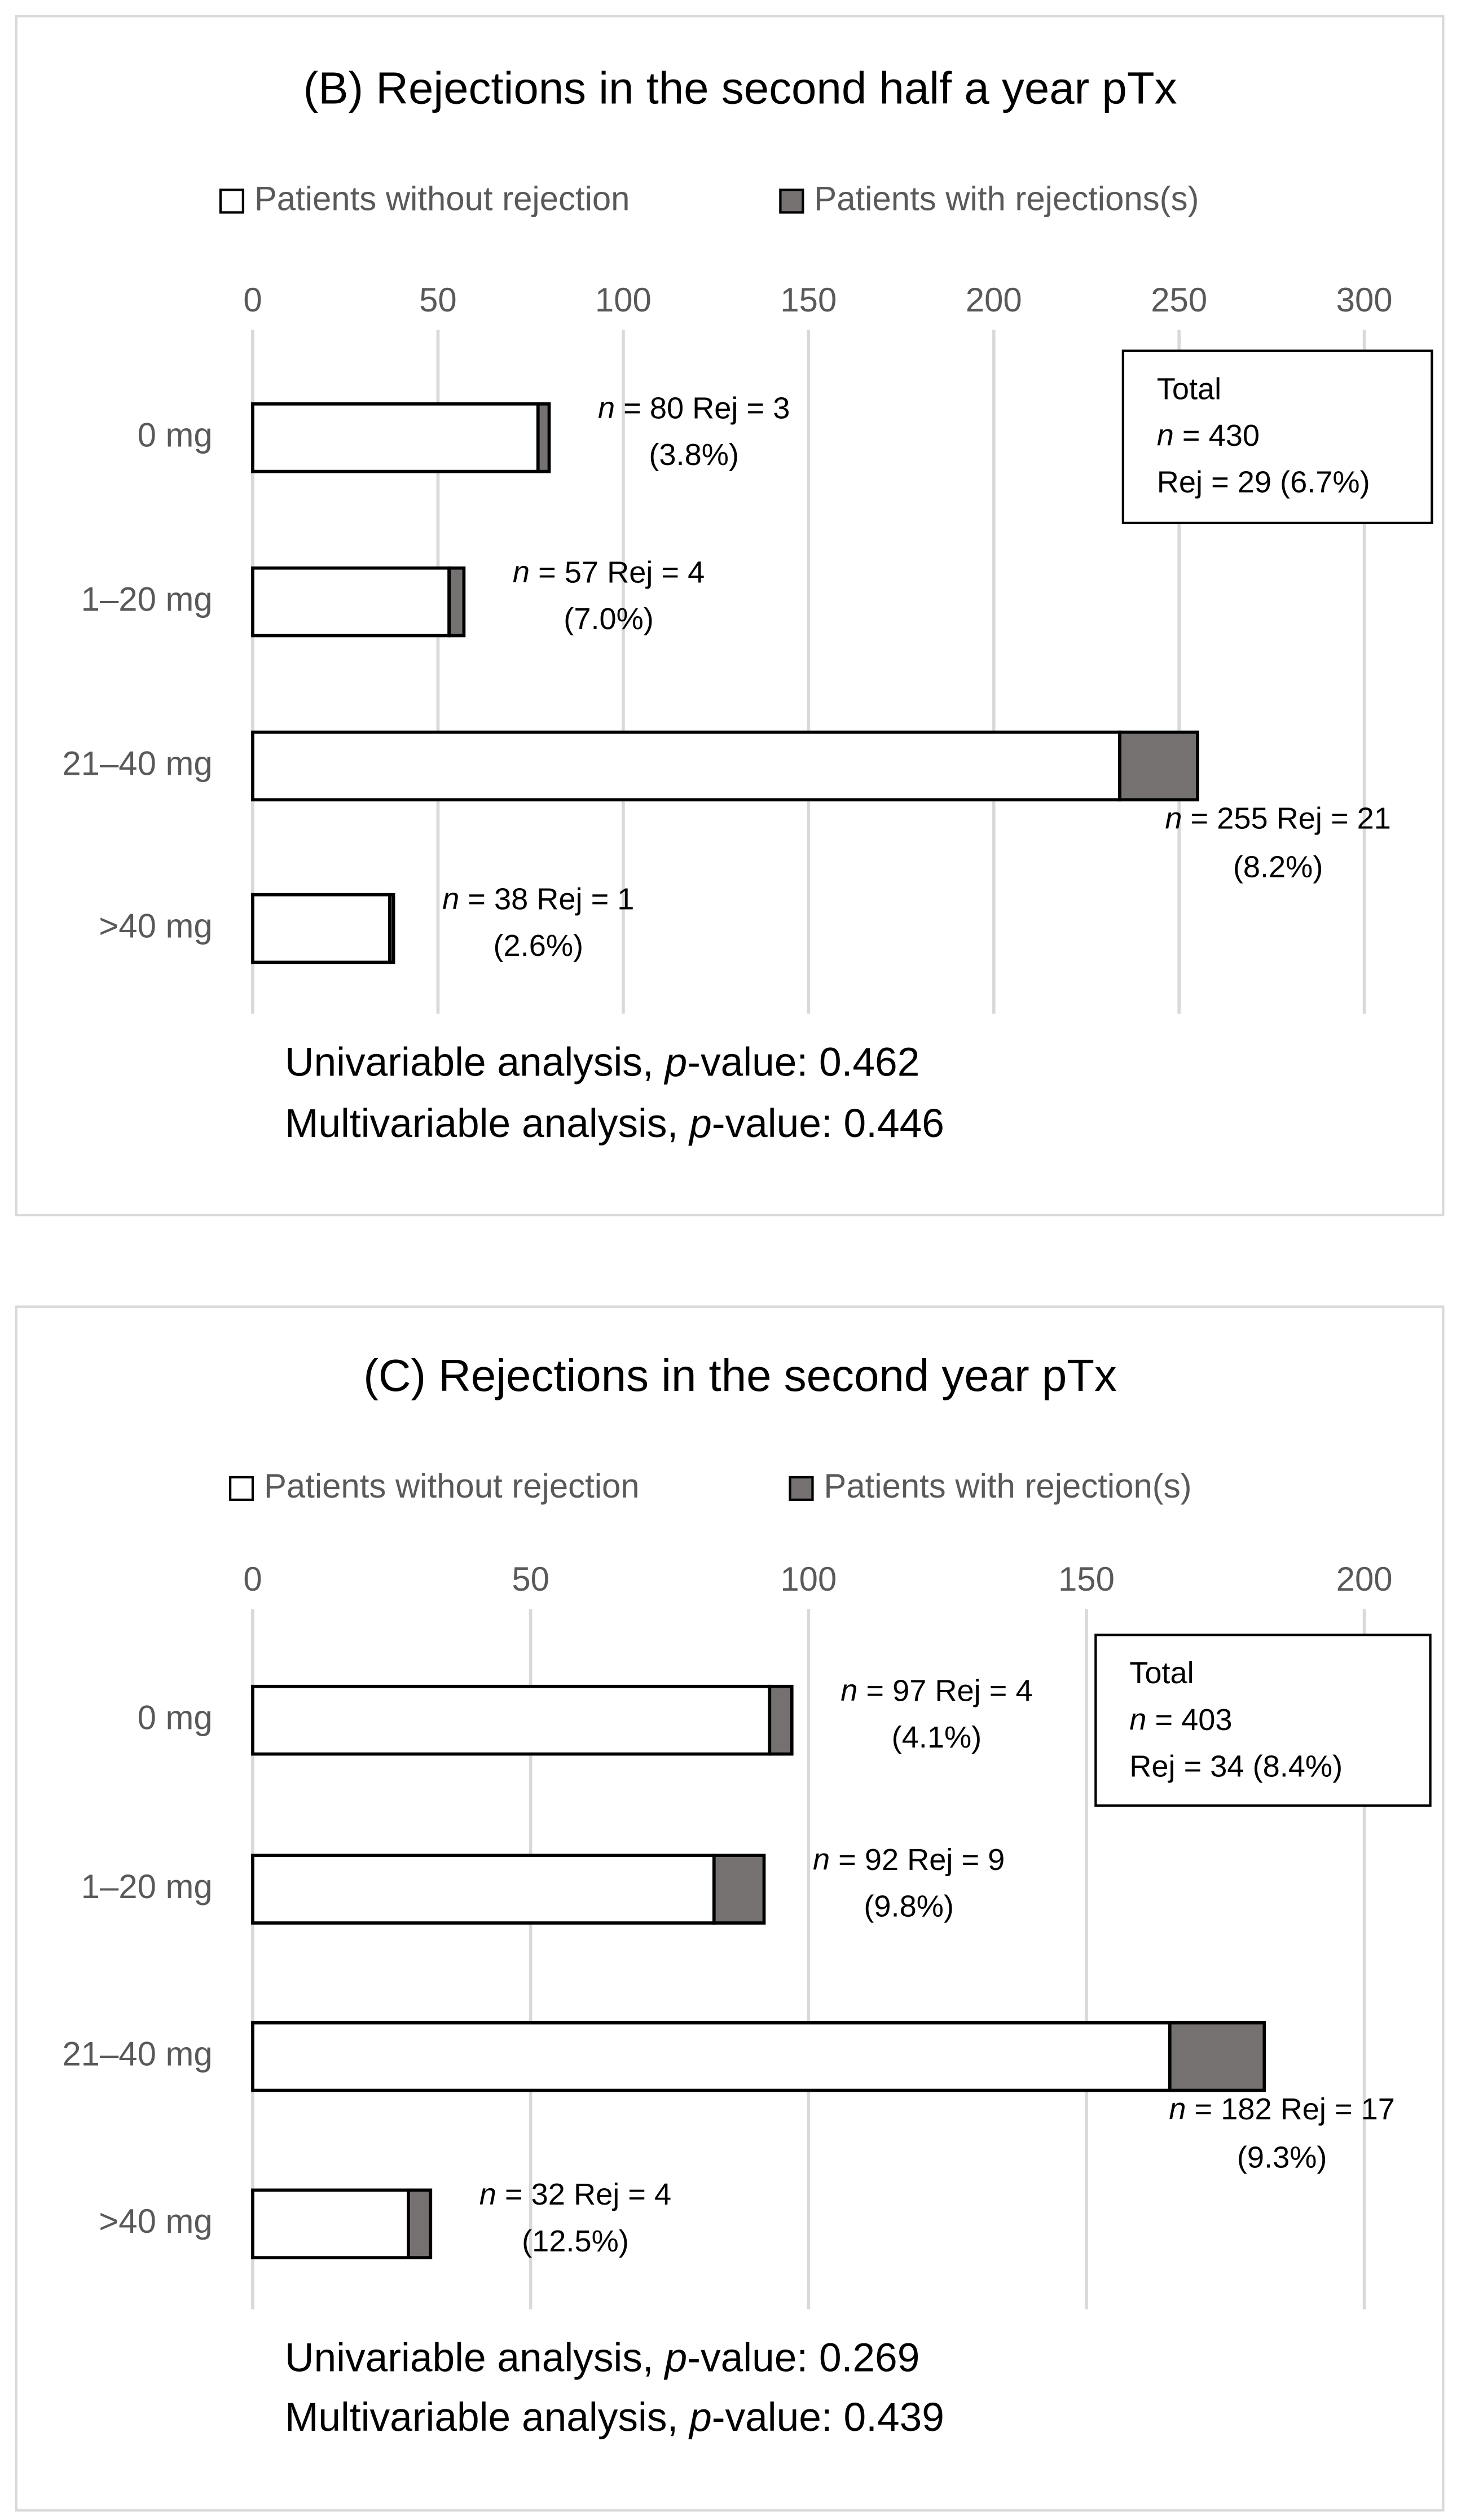 The width and height of the screenshot is (1461, 2520). Describe the element at coordinates (909, 1860) in the screenshot. I see `data-label: n = 92 Rej = 9` at that location.